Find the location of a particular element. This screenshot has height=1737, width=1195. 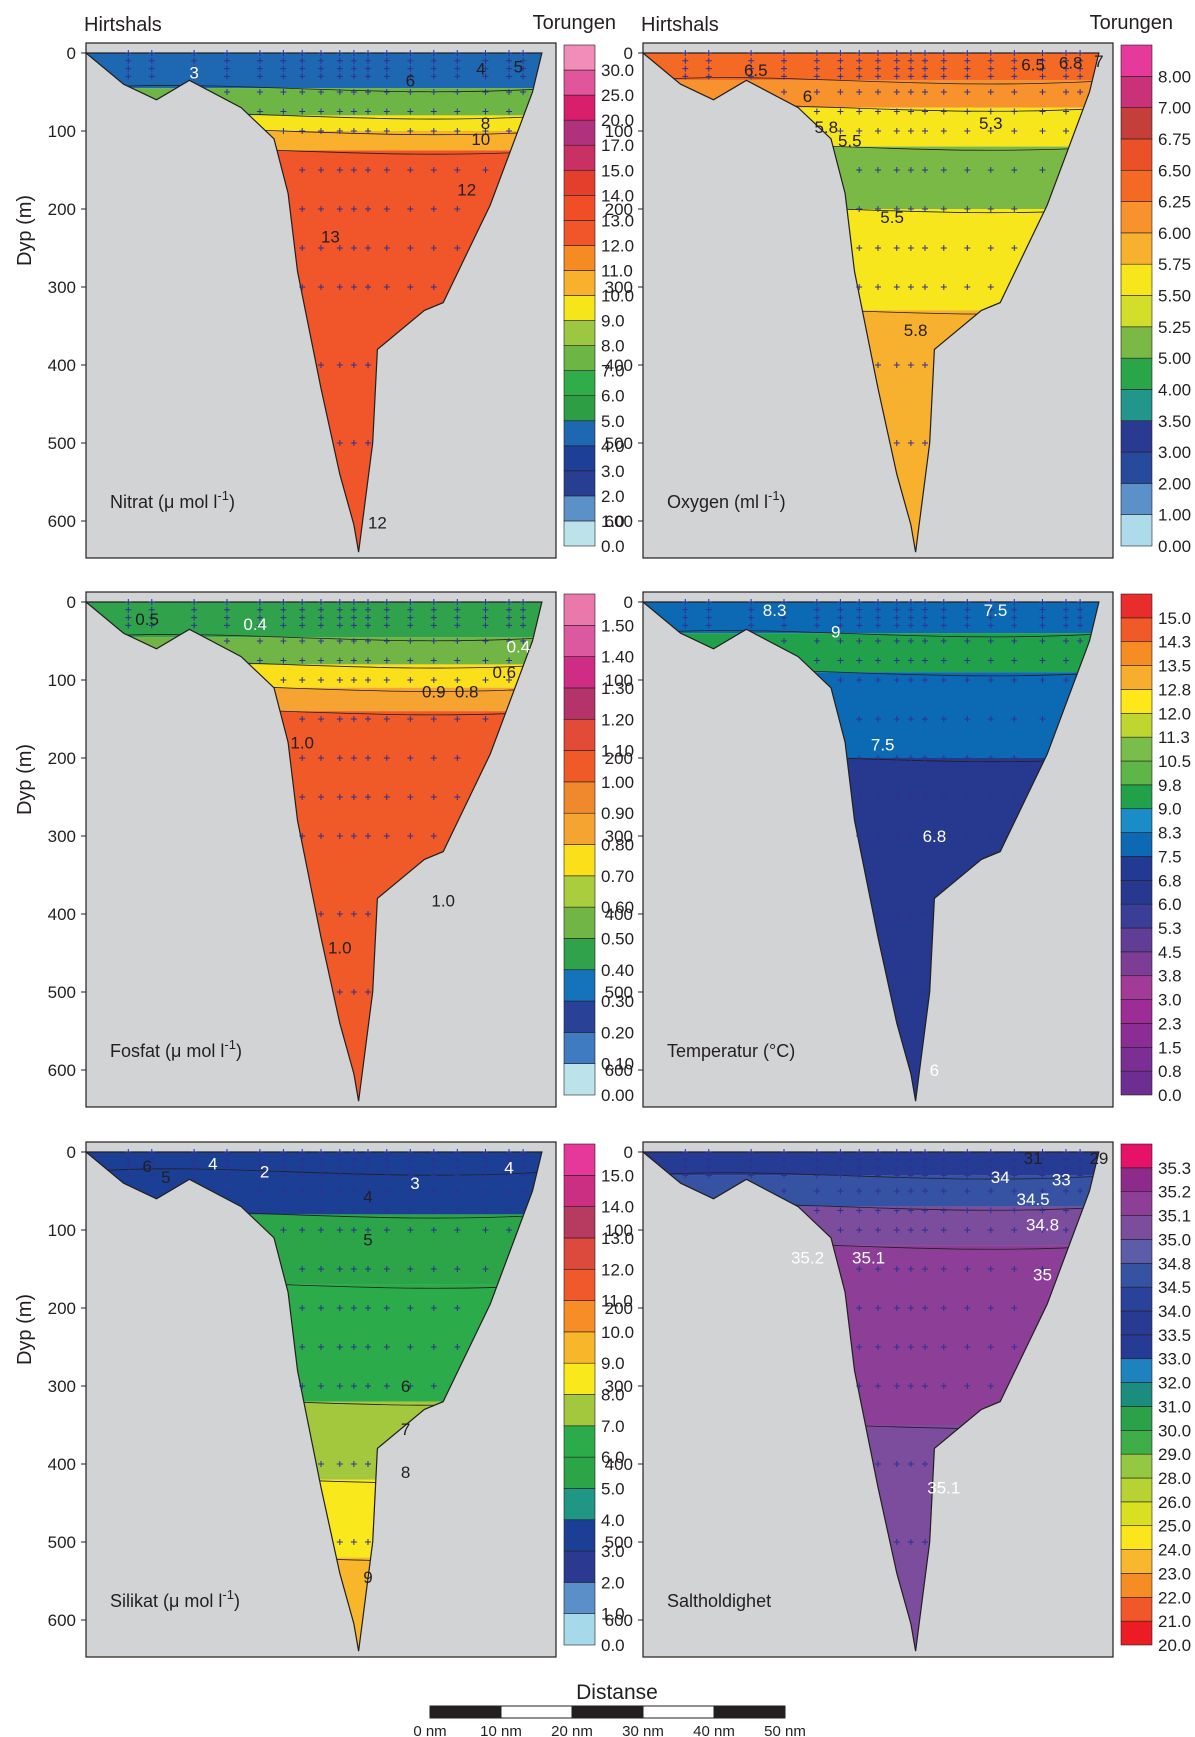

contour-label: 3 is located at coordinates (414, 1183).